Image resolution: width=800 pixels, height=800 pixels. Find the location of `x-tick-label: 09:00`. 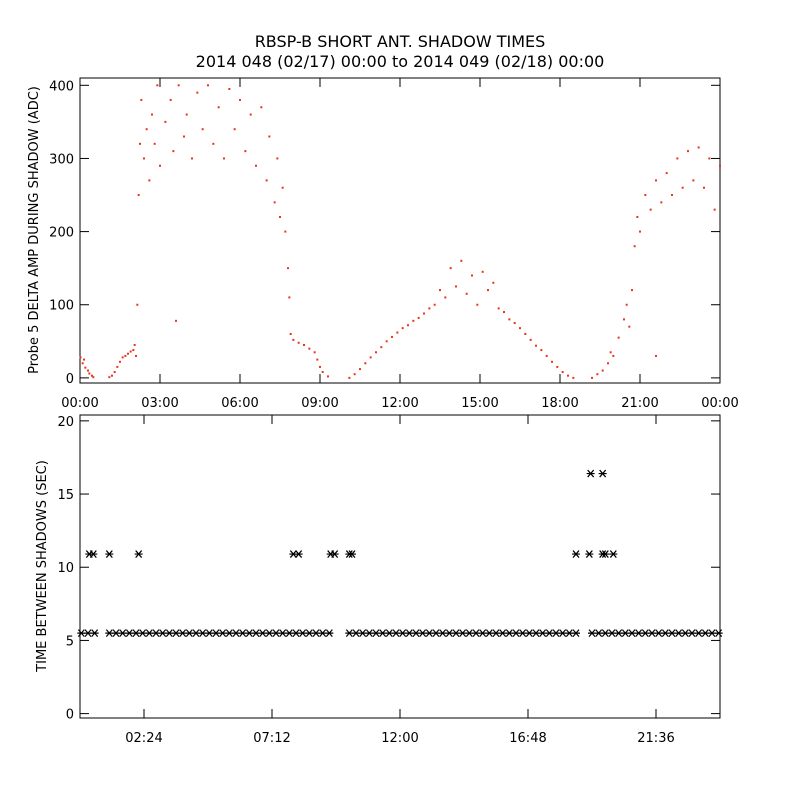

x-tick-label: 09:00 is located at coordinates (319, 403).